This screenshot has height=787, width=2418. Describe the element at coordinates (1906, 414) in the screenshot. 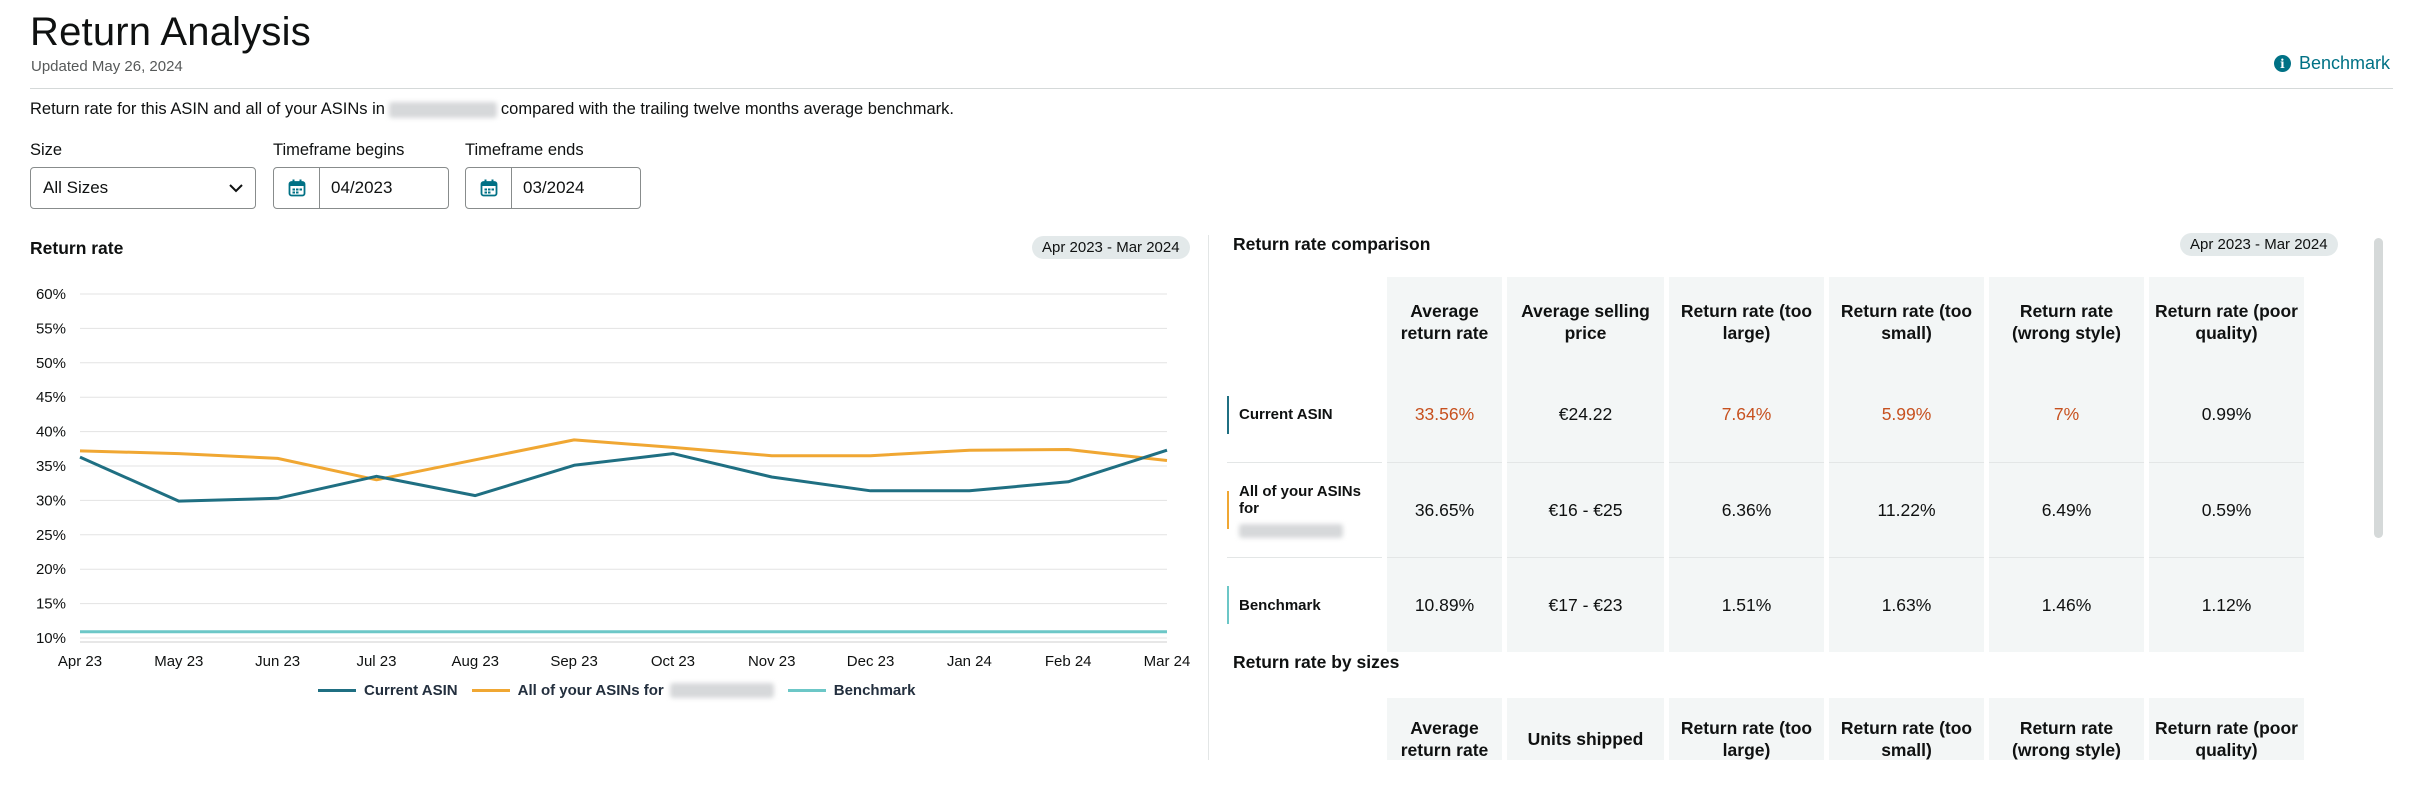

I see `table-cell: 5.99%` at that location.